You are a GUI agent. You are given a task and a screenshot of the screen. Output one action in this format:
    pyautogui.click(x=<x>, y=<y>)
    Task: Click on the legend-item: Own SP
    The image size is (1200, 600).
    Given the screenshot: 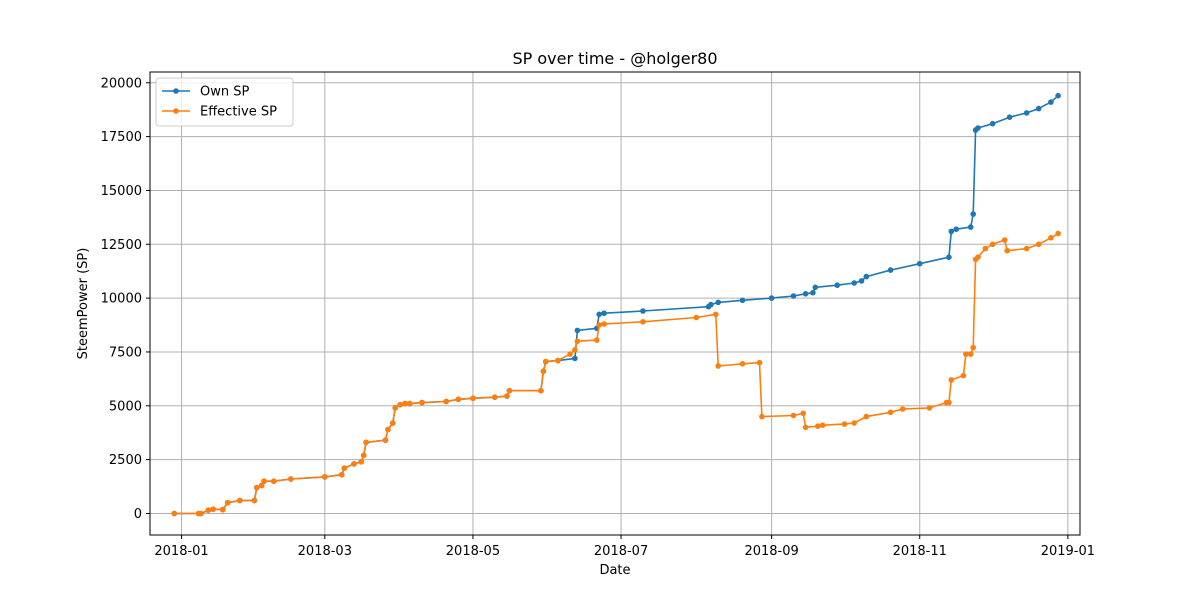 What is the action you would take?
    pyautogui.click(x=205, y=92)
    